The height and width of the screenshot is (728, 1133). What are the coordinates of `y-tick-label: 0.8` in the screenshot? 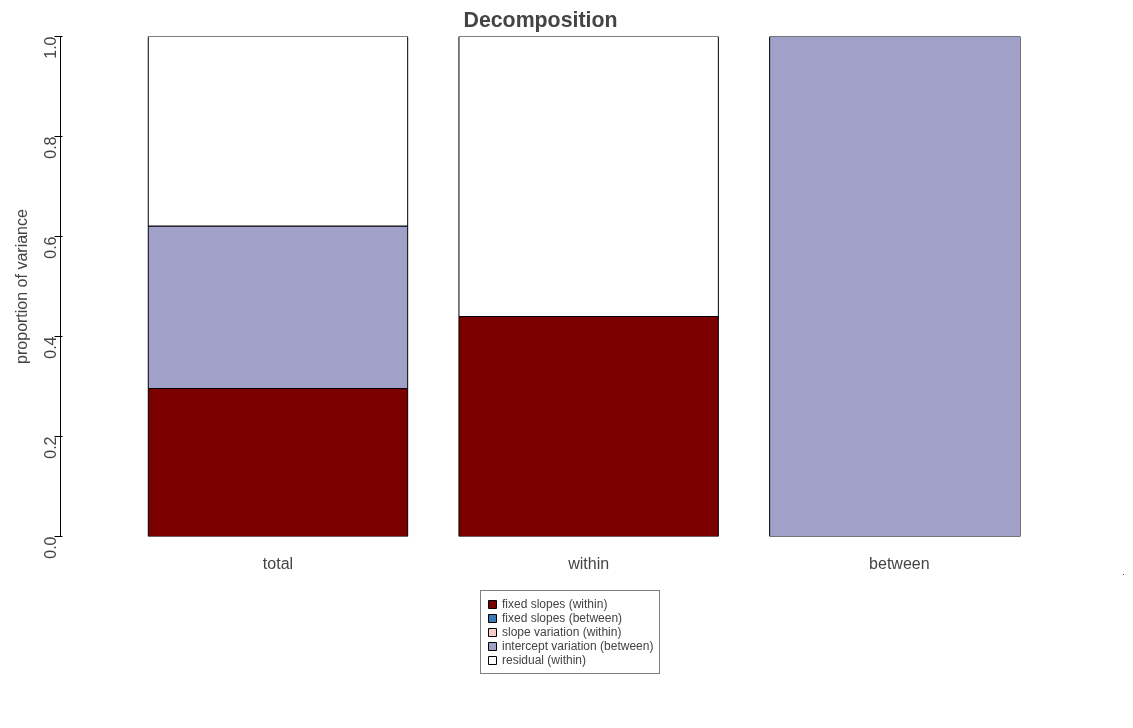 It's located at (50, 147).